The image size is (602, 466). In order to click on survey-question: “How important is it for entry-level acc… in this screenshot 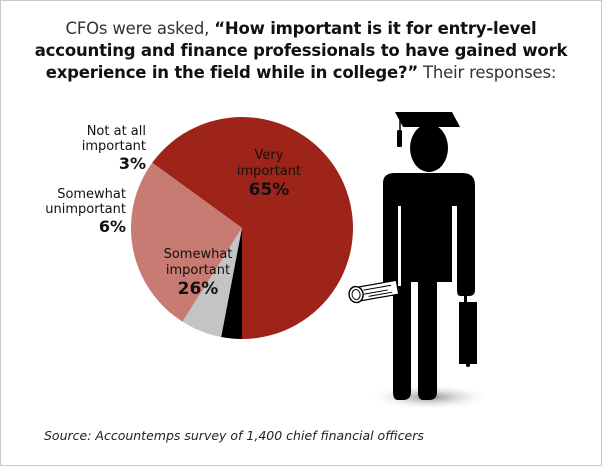, I will do `click(301, 50)`.